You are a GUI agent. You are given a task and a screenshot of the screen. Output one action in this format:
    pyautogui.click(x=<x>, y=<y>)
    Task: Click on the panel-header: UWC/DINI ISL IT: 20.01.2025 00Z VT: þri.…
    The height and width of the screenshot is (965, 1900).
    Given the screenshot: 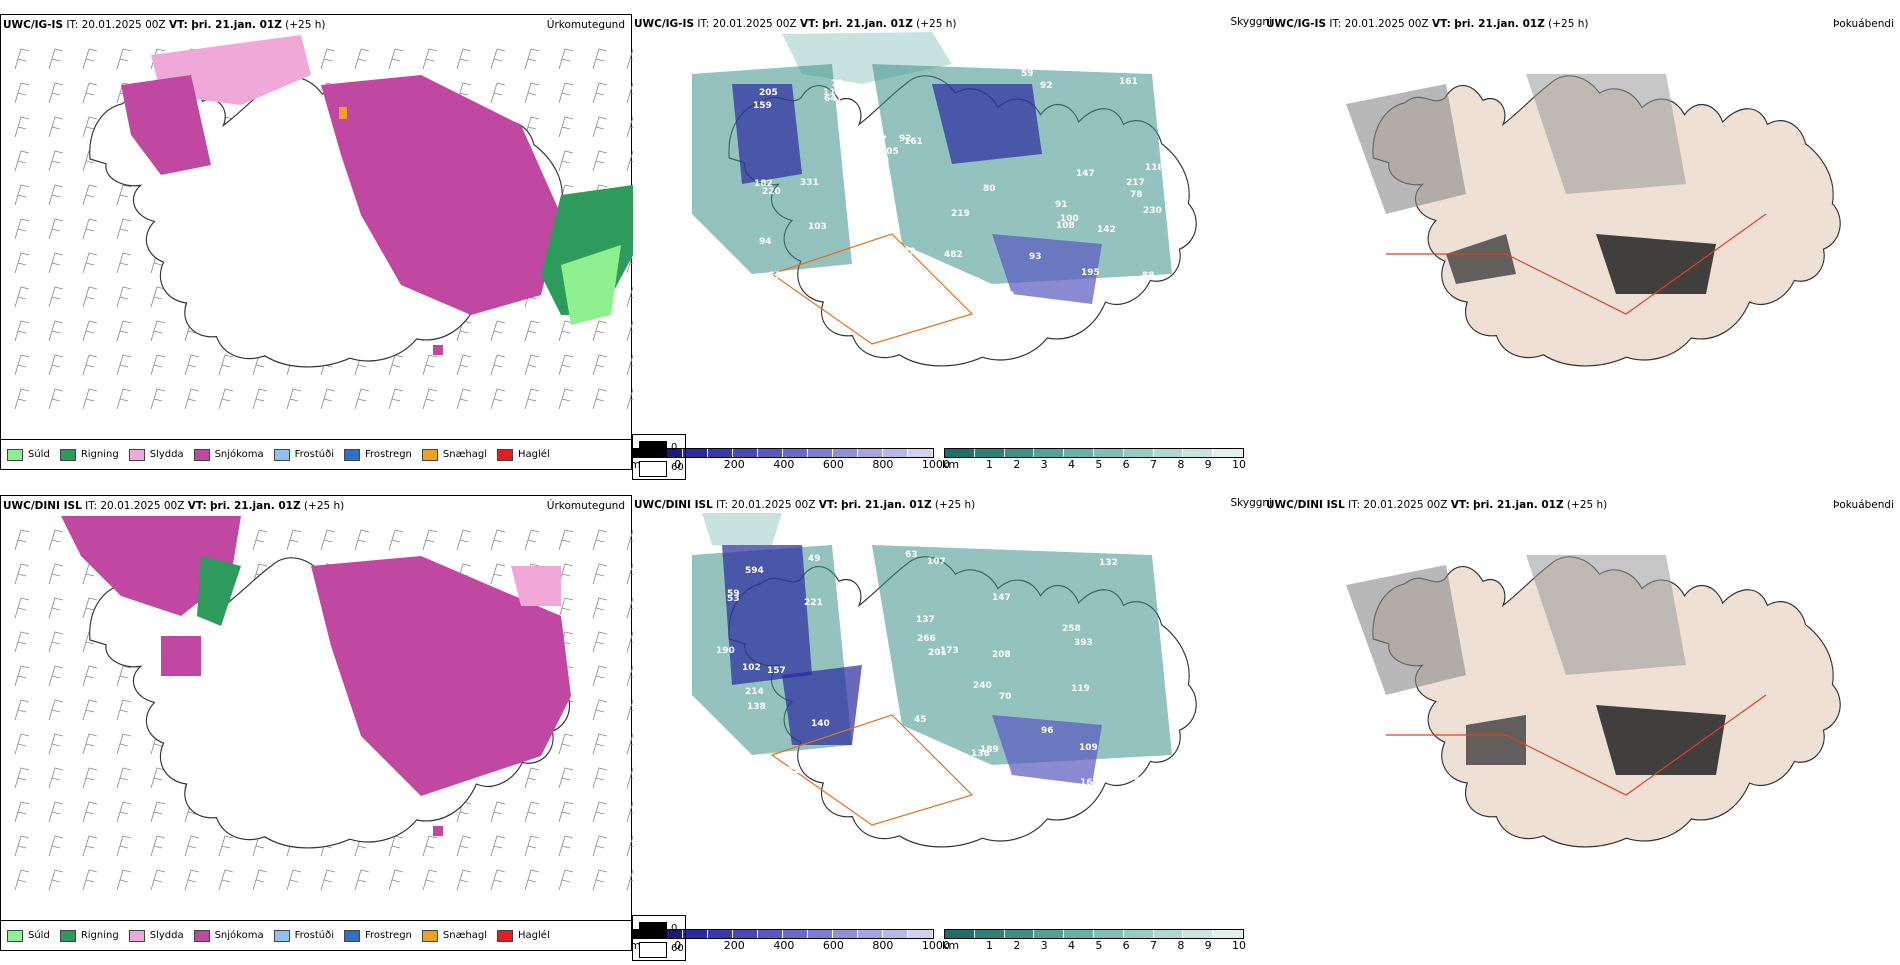 What is the action you would take?
    pyautogui.click(x=804, y=505)
    